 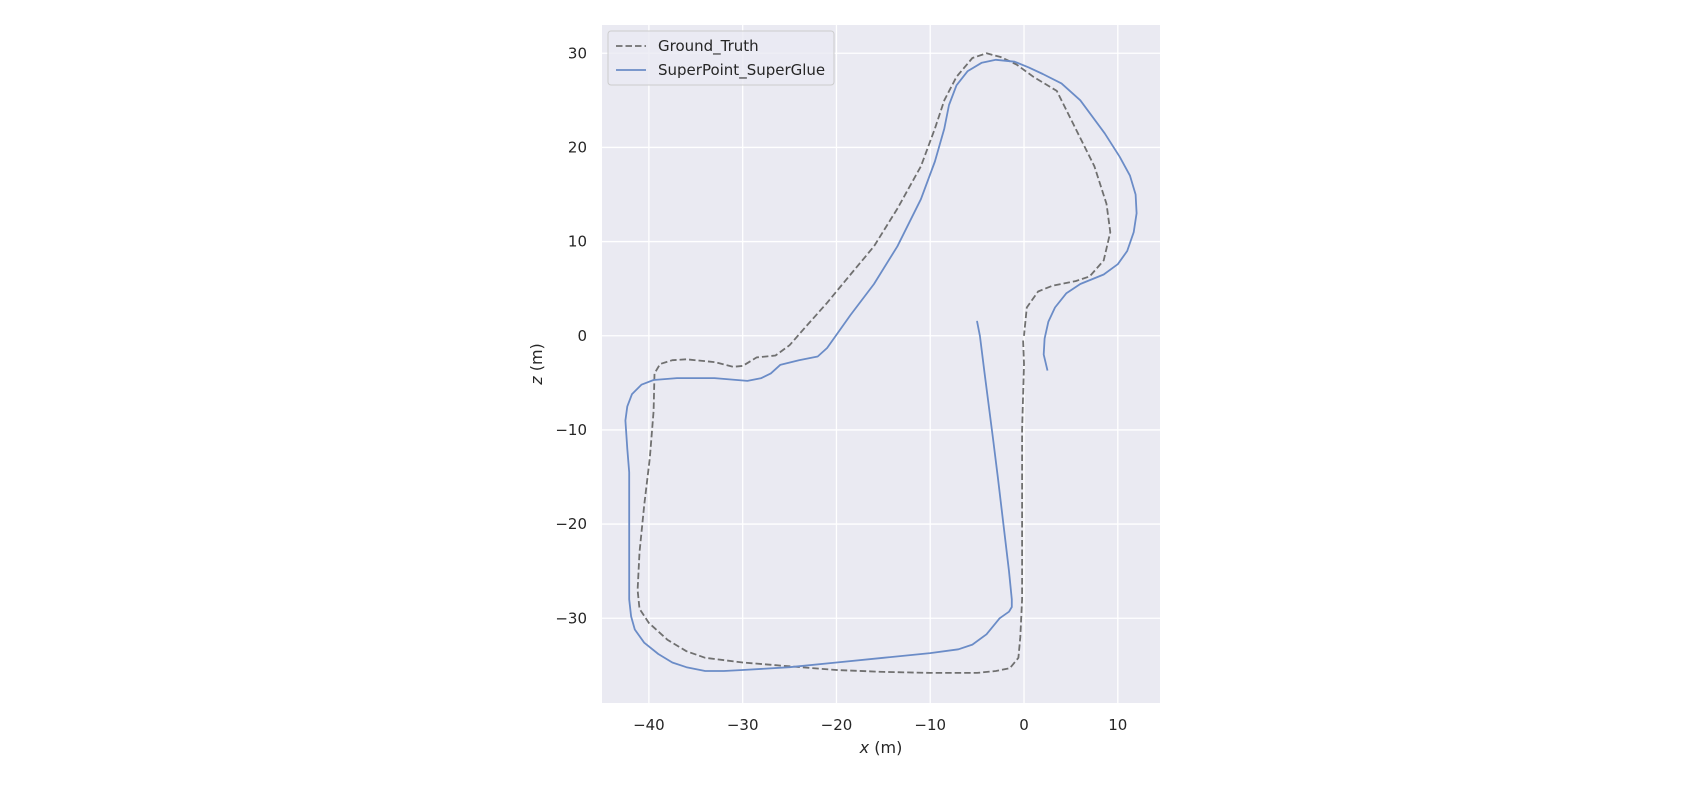 What do you see at coordinates (888, 747) in the screenshot?
I see `x-axis-label-unit: (m)` at bounding box center [888, 747].